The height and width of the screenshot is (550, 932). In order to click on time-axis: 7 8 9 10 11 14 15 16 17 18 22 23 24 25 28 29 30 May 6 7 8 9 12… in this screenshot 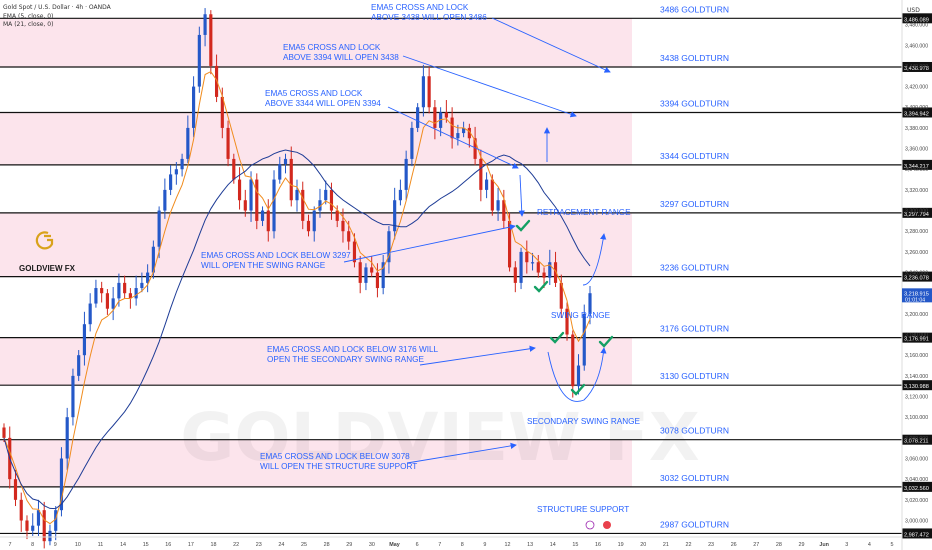, I will do `click(451, 542)`.